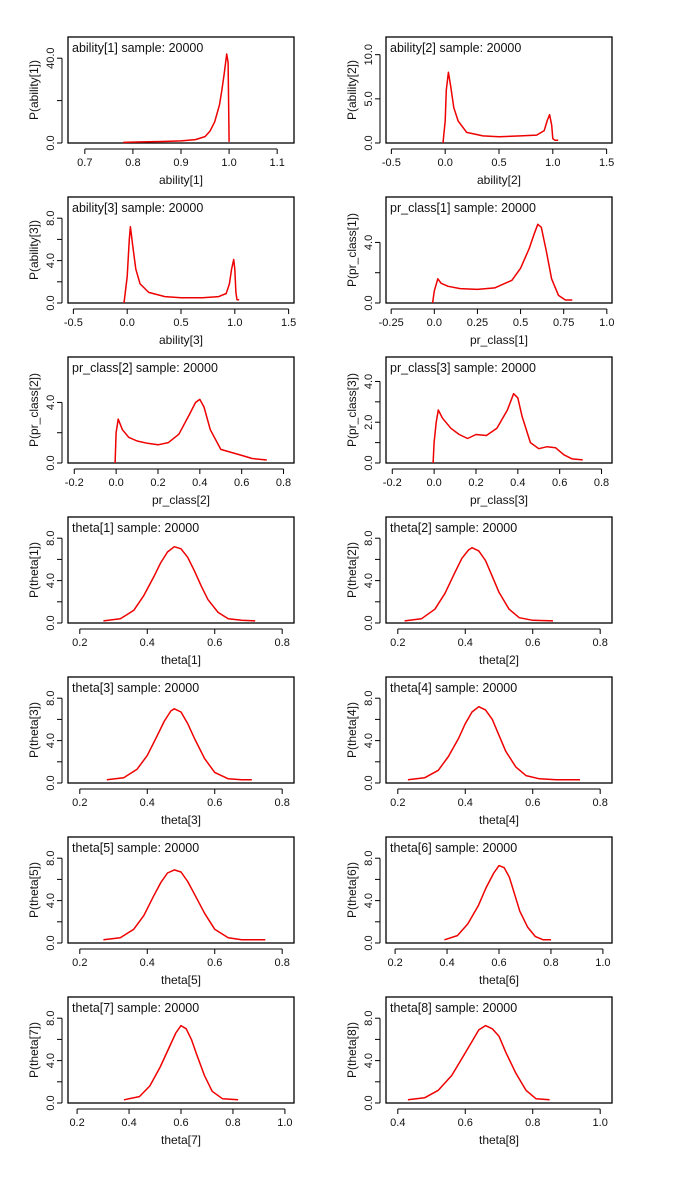 The width and height of the screenshot is (680, 1178). What do you see at coordinates (453, 688) in the screenshot?
I see `chart-title: theta[4] sample: 20000` at bounding box center [453, 688].